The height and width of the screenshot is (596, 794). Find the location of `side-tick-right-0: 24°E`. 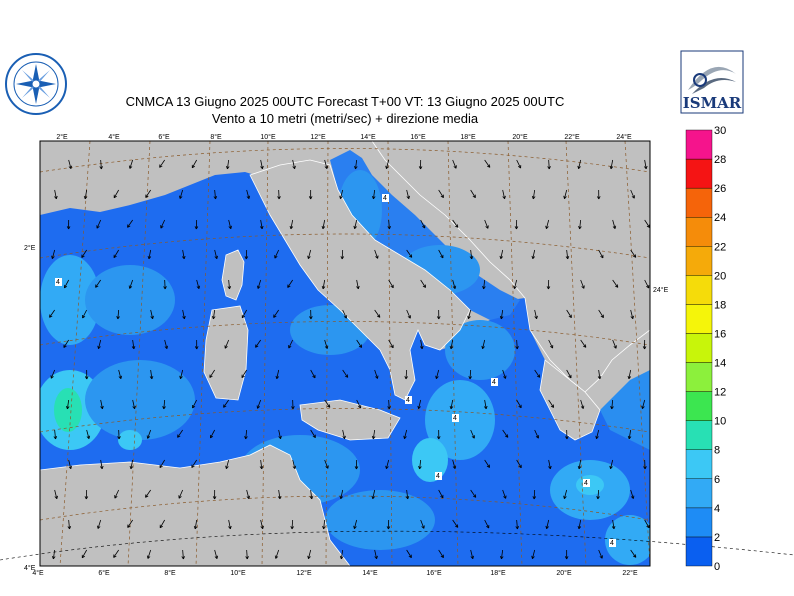

side-tick-right-0: 24°E is located at coordinates (661, 290).